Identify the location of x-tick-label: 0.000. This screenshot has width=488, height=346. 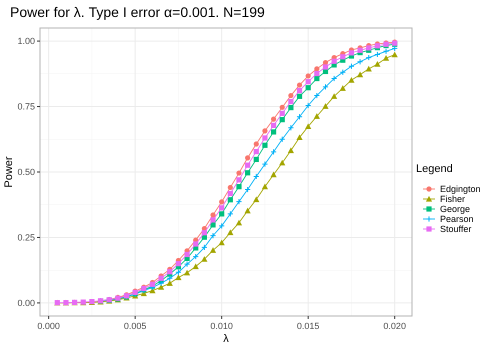
(48, 326).